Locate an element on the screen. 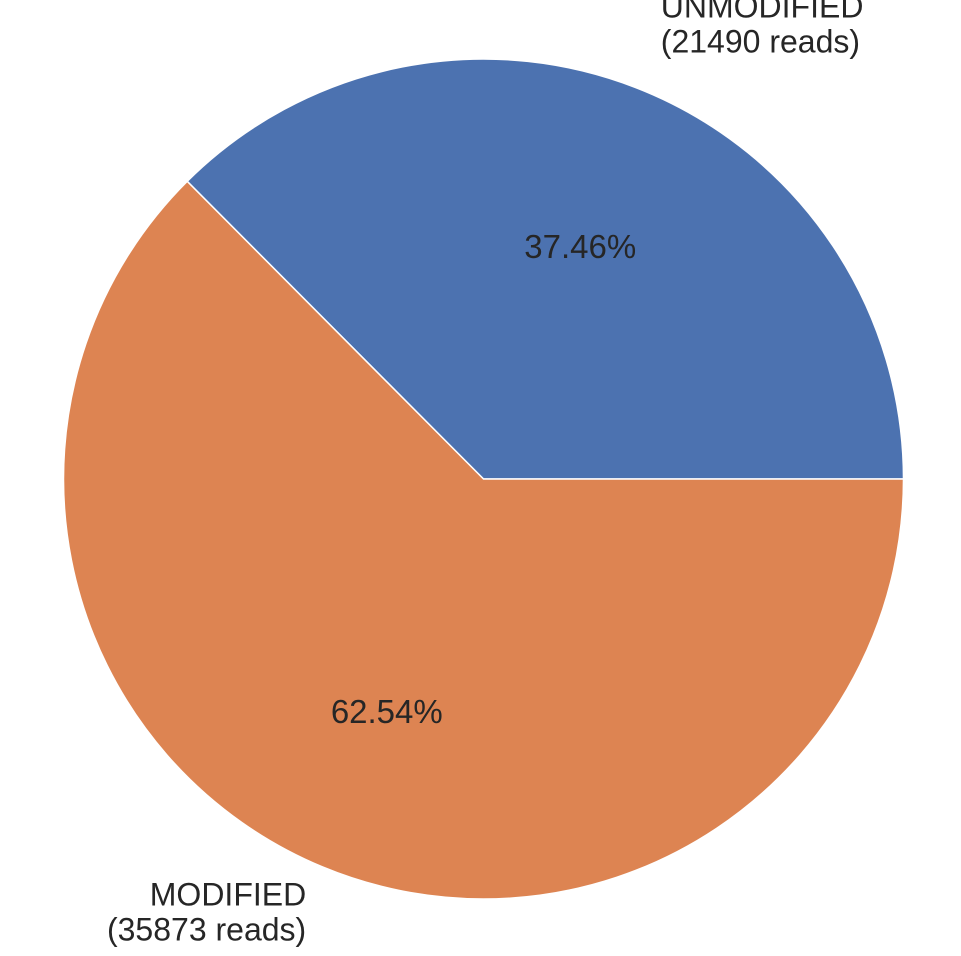 The height and width of the screenshot is (956, 961). percent-label-modified: 62.54% is located at coordinates (387, 711).